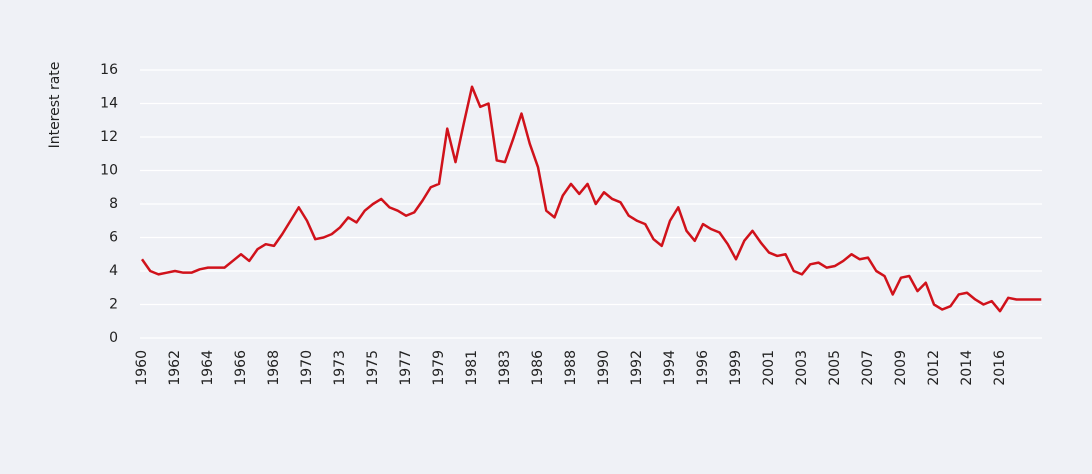  I want to click on x-tick-label: 1979, so click(439, 368).